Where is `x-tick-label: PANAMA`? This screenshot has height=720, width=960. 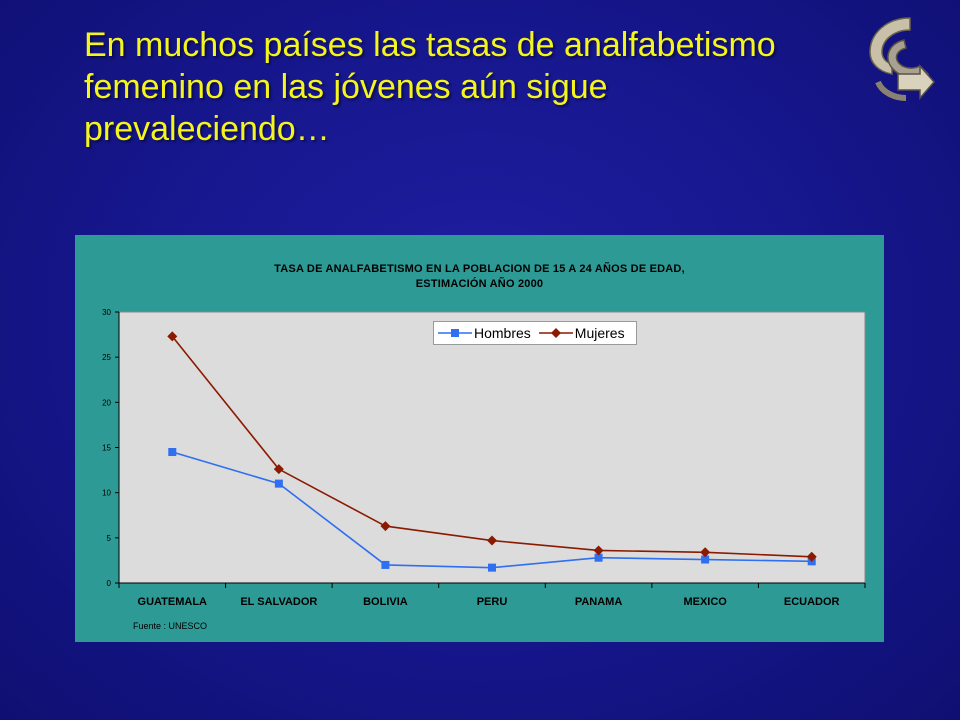 x-tick-label: PANAMA is located at coordinates (599, 602).